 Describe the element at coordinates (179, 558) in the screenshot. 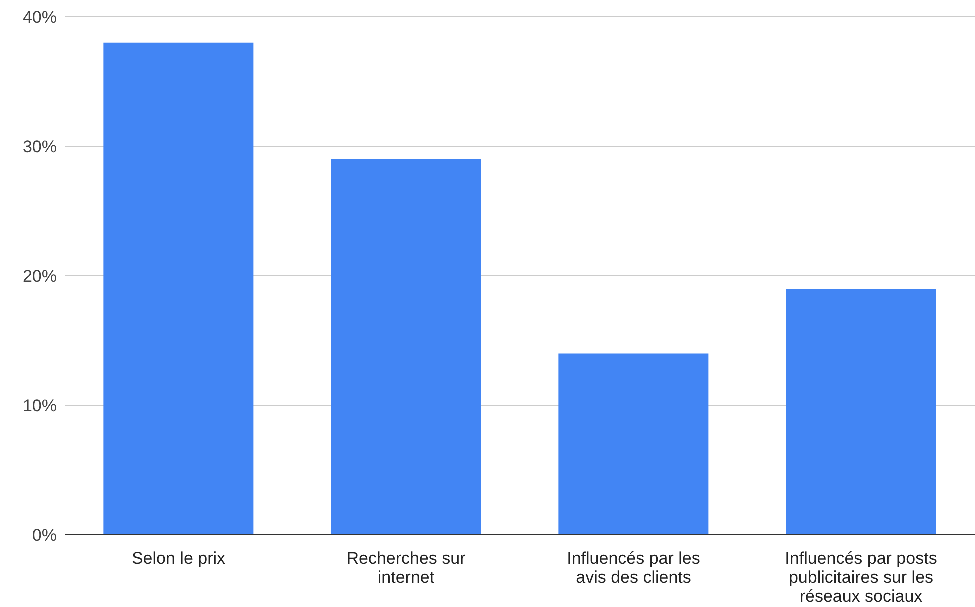

I see `x-tick-label: Selon le prix` at that location.